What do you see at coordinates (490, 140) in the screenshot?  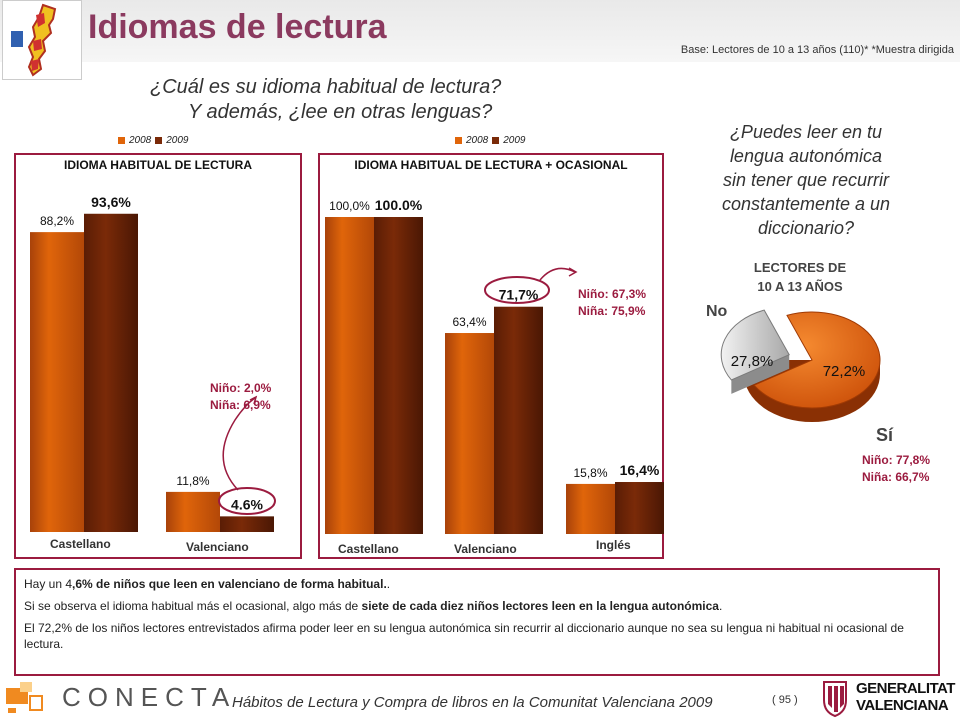 I see `legend-ocasional: 2008 2009` at bounding box center [490, 140].